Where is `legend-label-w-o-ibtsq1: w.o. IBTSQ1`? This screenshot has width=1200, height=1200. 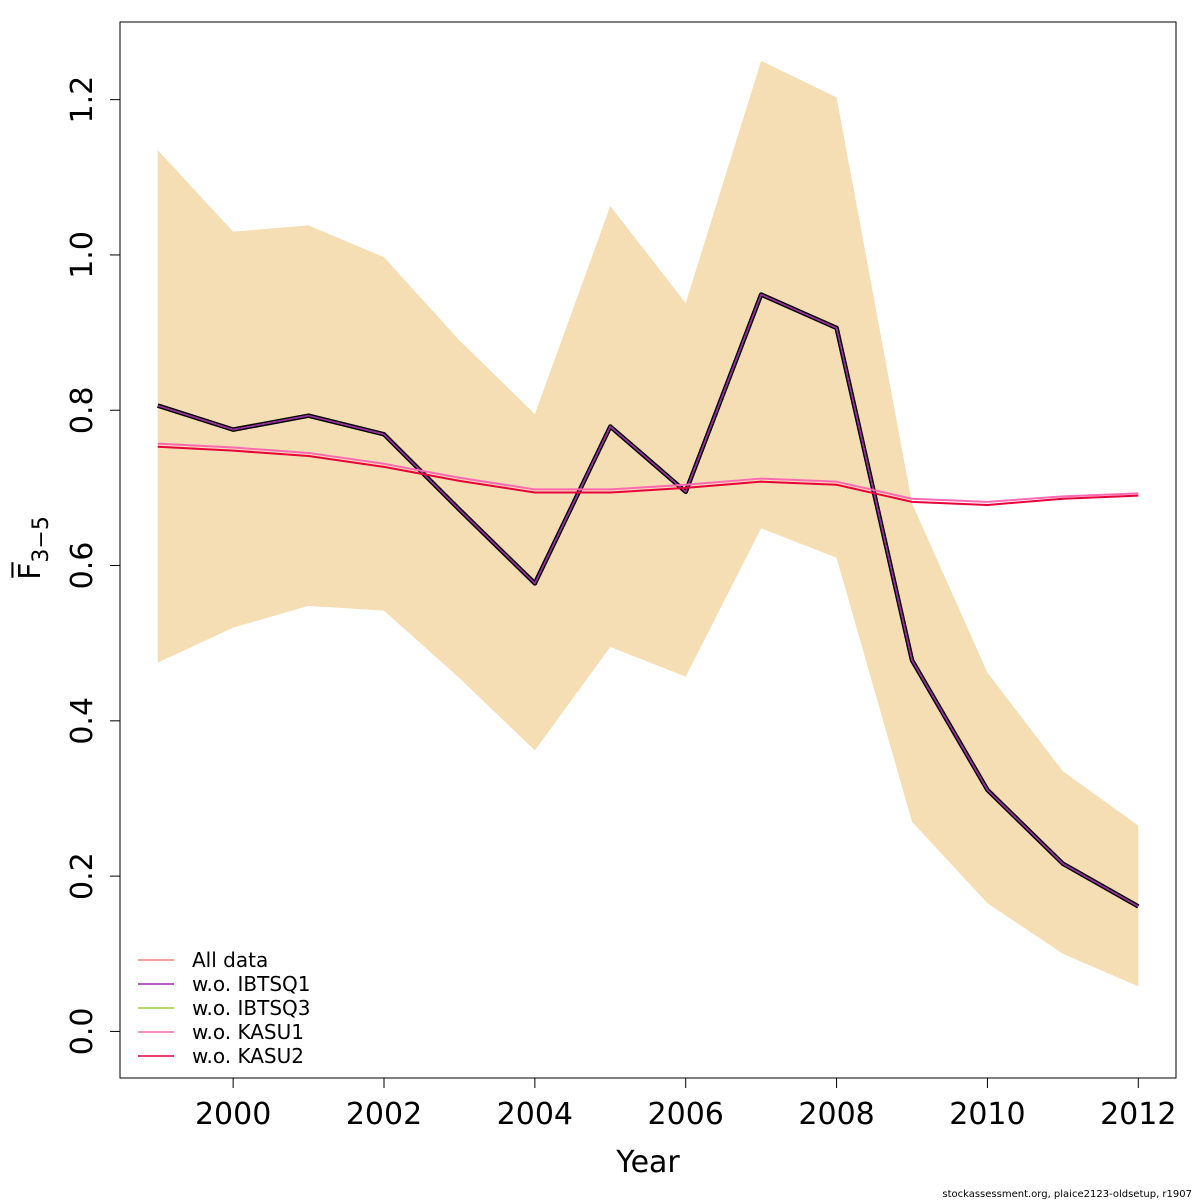
legend-label-w-o-ibtsq1: w.o. IBTSQ1 is located at coordinates (251, 984).